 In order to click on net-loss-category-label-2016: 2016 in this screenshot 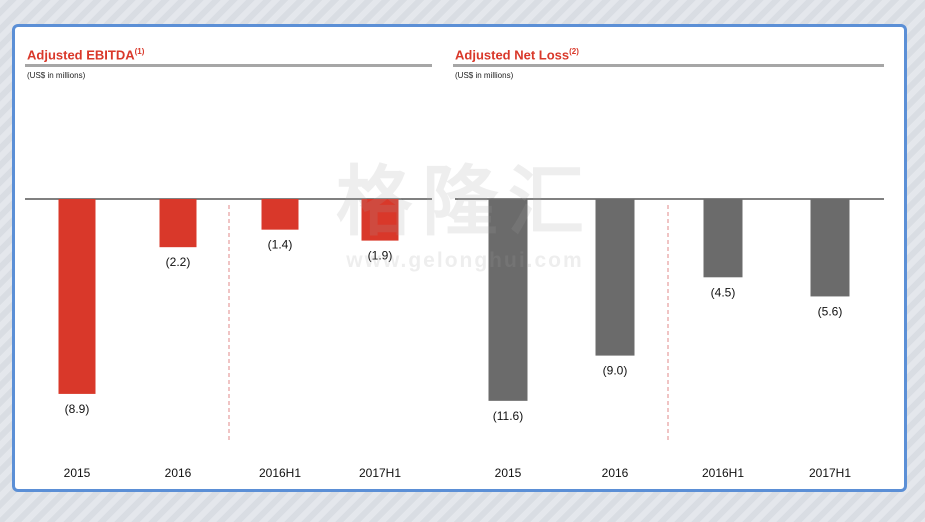, I will do `click(615, 473)`.